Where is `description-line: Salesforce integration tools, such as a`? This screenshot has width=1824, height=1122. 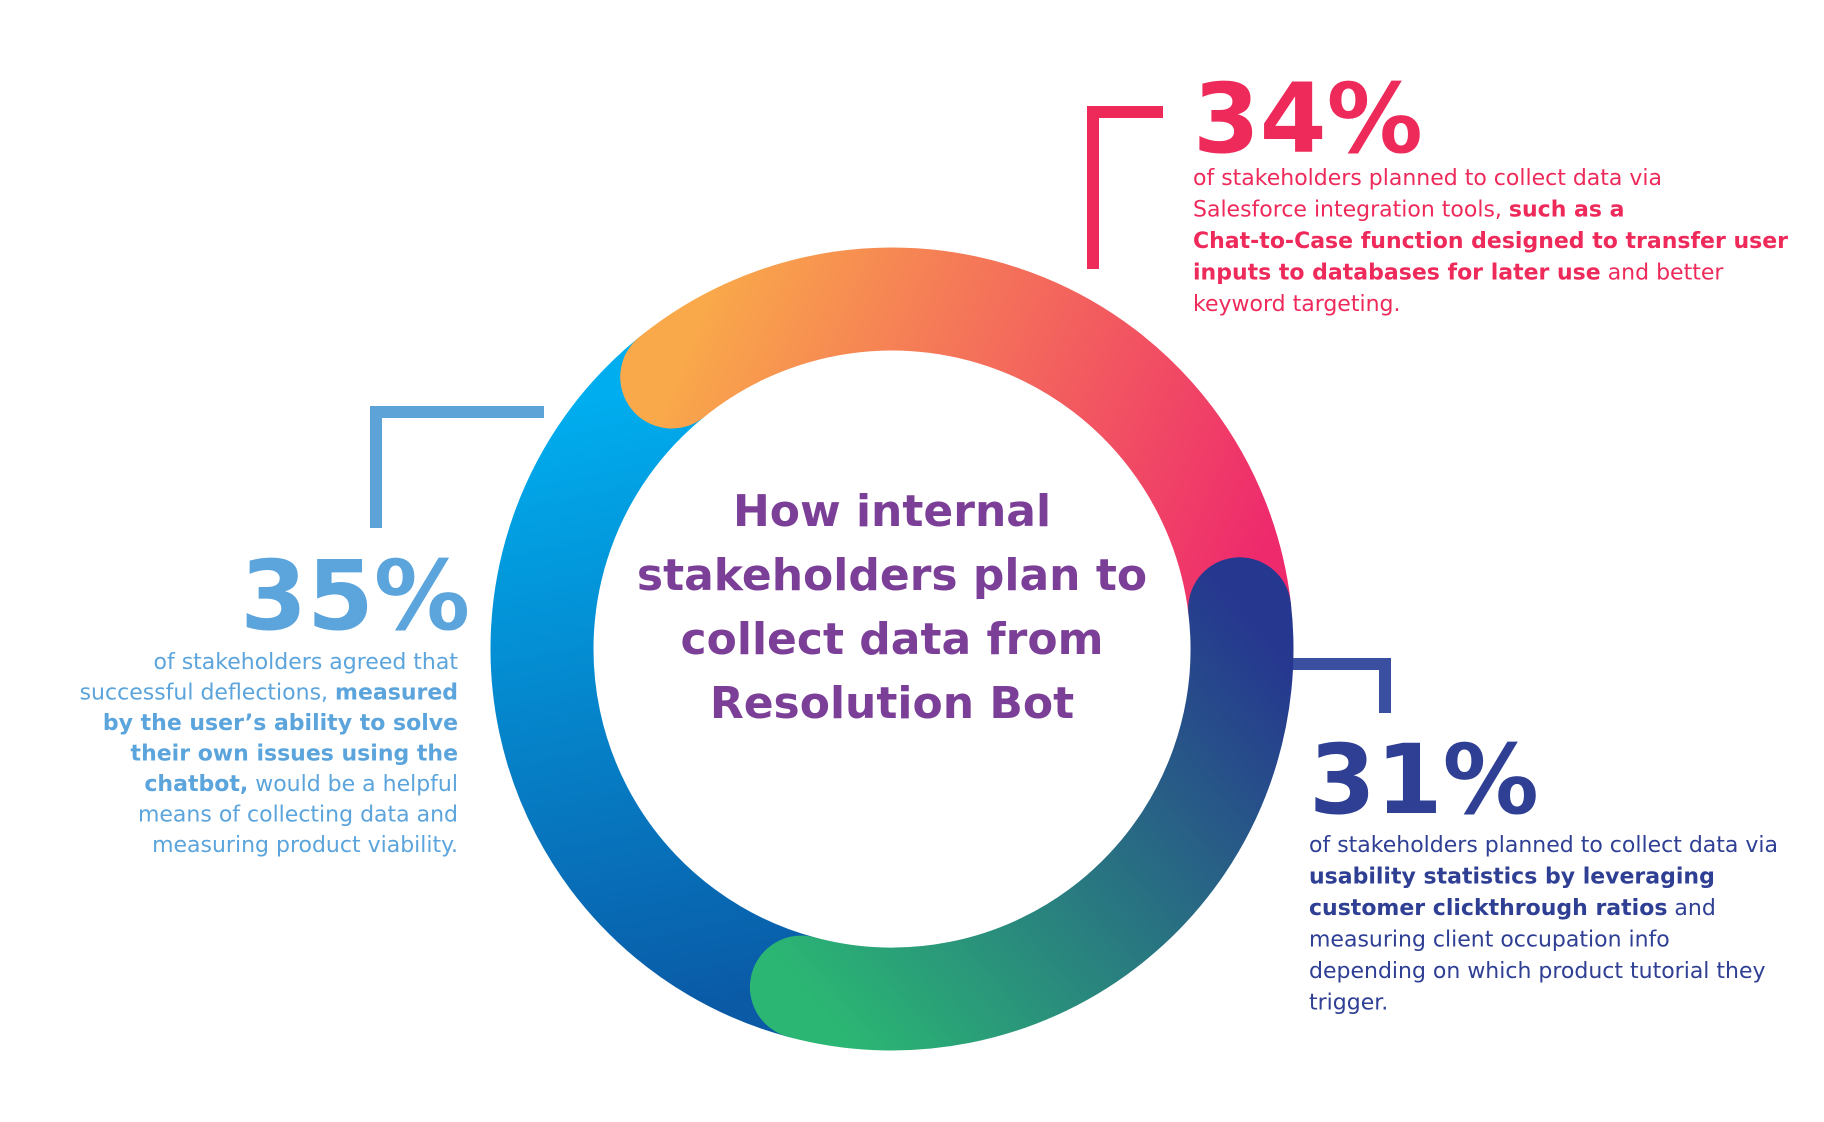 description-line: Salesforce integration tools, such as a is located at coordinates (1408, 210).